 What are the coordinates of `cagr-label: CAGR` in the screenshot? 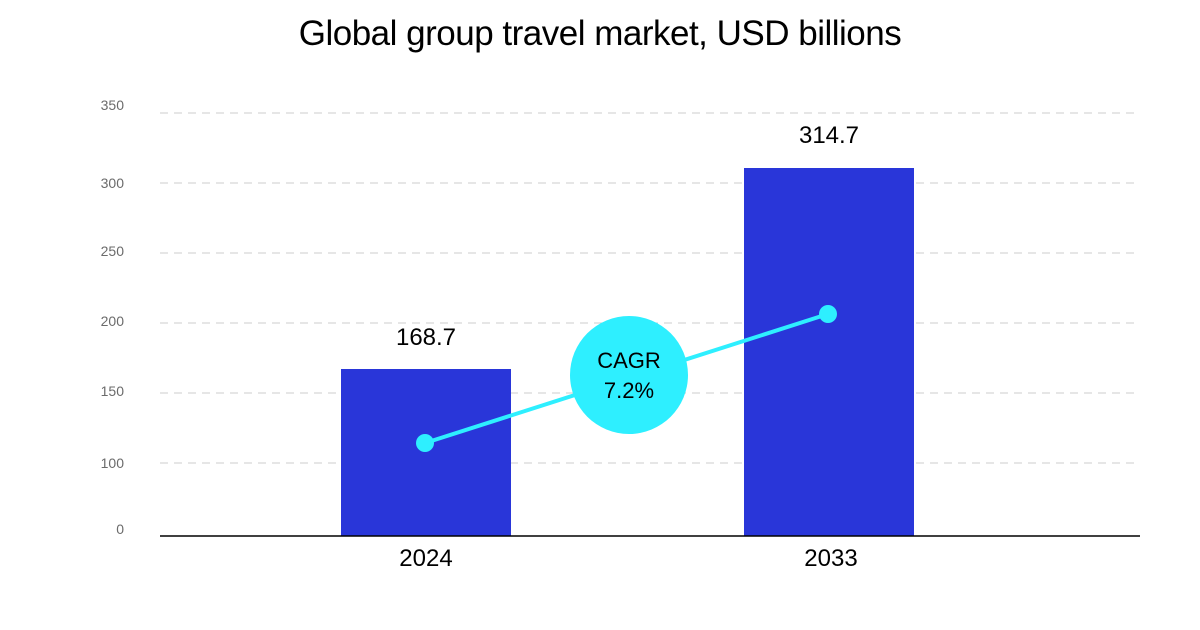 It's located at (629, 360).